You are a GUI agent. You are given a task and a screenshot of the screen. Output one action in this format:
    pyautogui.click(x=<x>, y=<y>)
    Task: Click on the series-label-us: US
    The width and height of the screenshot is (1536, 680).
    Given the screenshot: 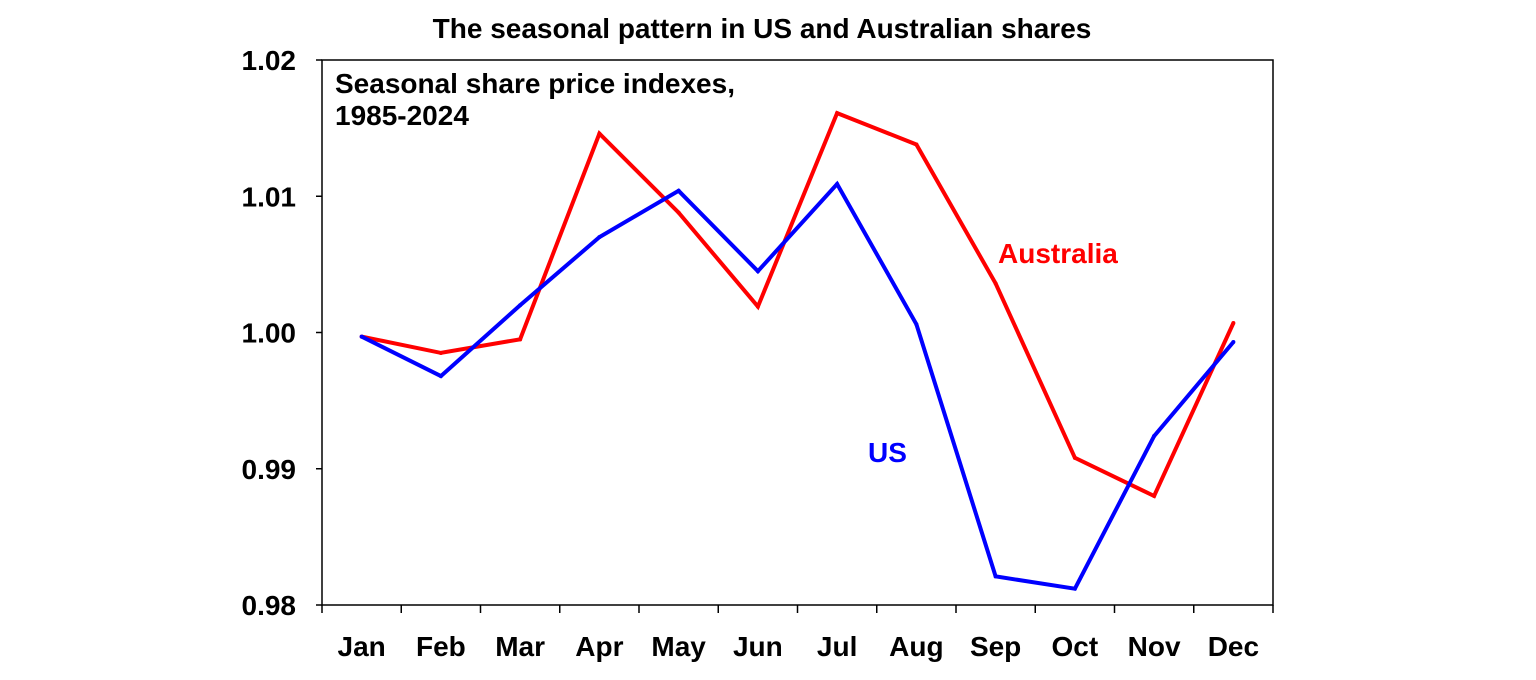 What is the action you would take?
    pyautogui.click(x=887, y=452)
    